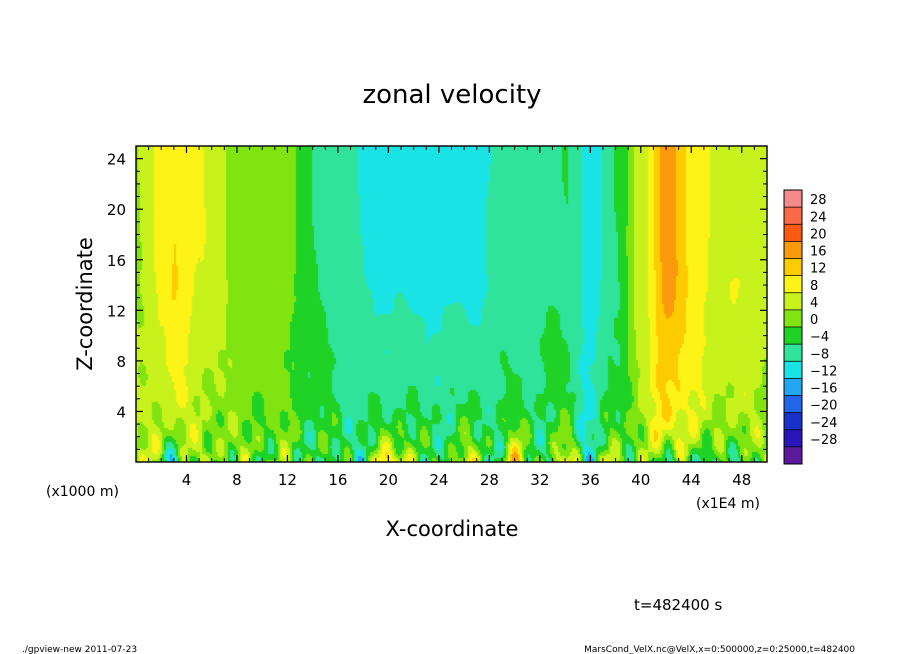 This screenshot has width=904, height=654. Describe the element at coordinates (823, 440) in the screenshot. I see `colorbar-label: −28` at that location.